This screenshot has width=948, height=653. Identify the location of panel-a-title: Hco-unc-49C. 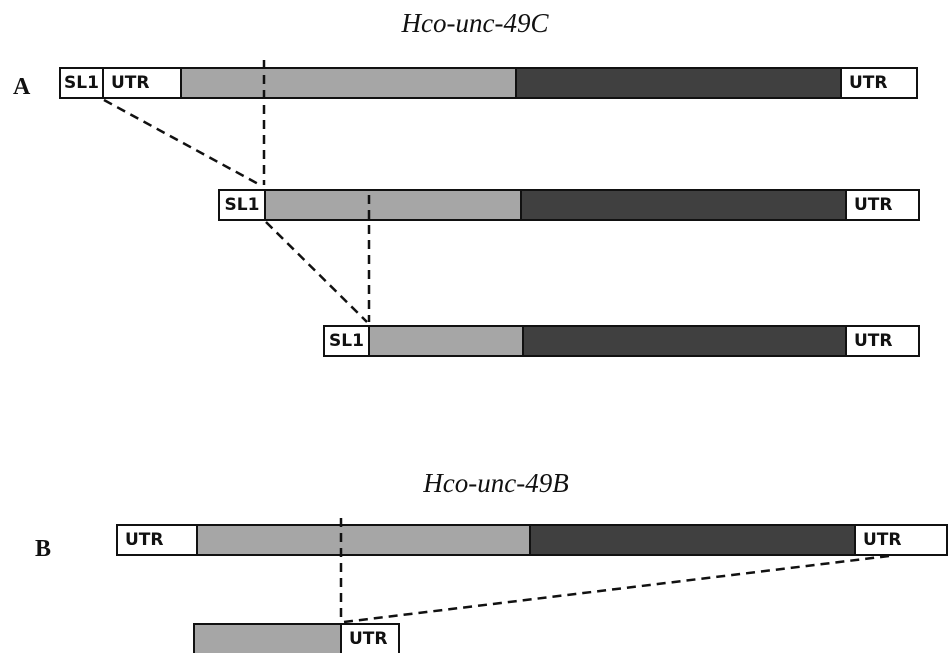
(475, 23).